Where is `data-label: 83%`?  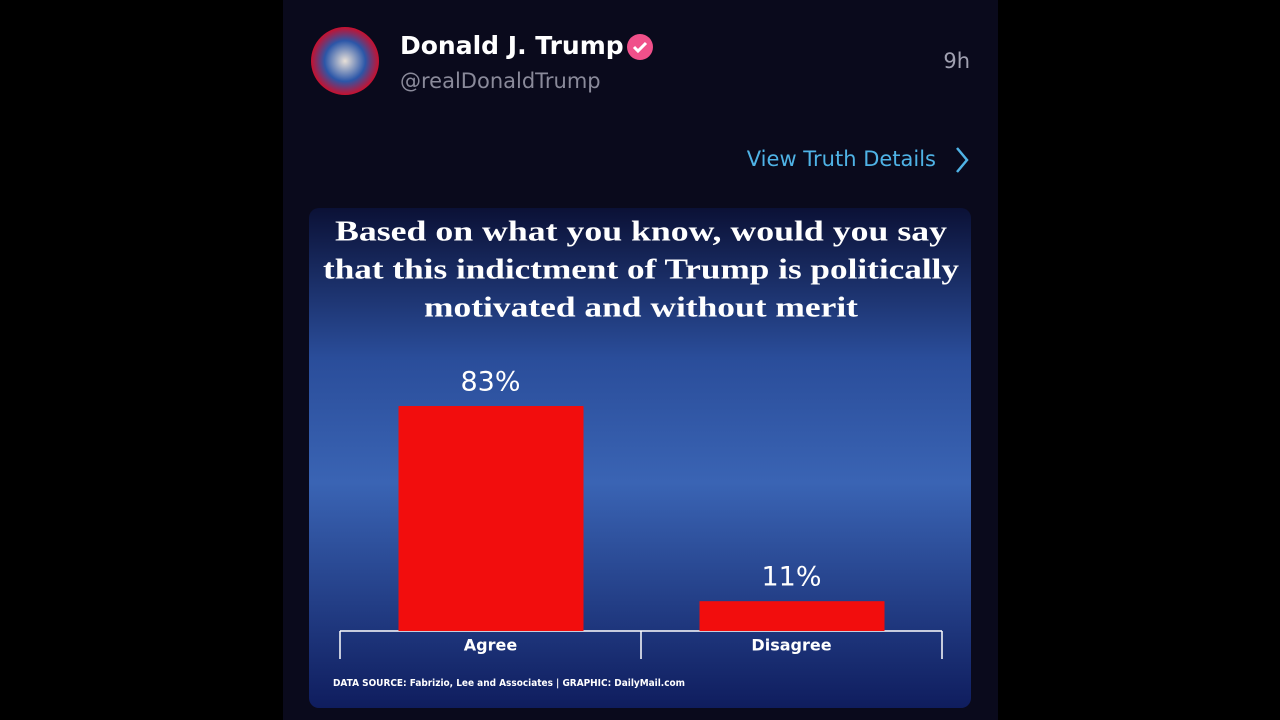 data-label: 83% is located at coordinates (490, 382).